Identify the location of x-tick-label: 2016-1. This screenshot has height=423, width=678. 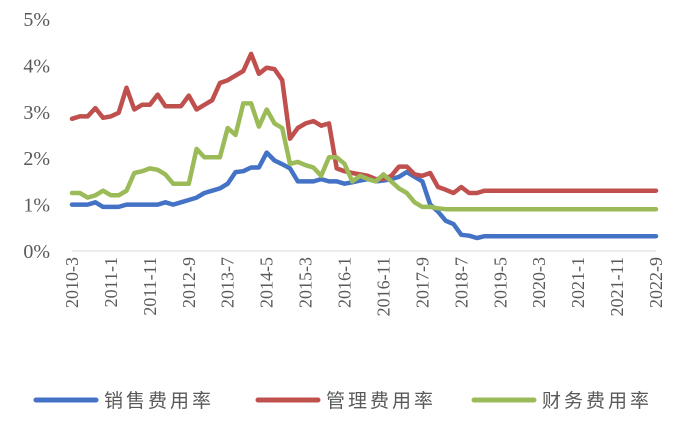
(345, 282).